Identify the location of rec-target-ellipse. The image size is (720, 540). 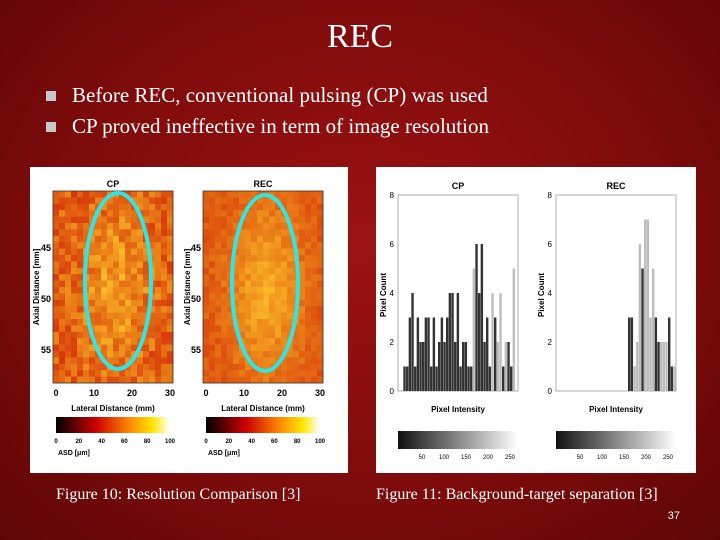
(265, 283).